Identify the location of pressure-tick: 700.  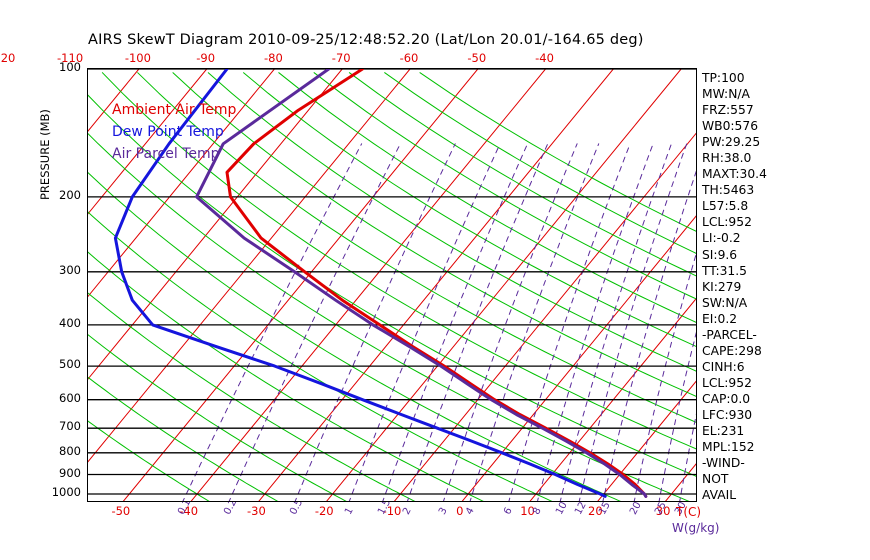
(70, 426).